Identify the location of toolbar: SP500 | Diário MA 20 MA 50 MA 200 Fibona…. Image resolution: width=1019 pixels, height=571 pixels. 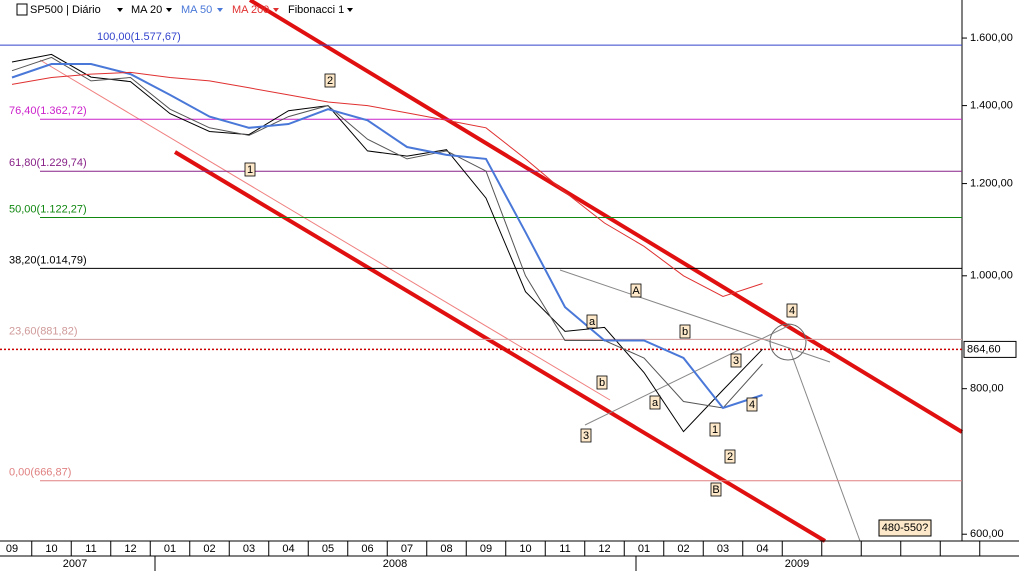
(184, 9).